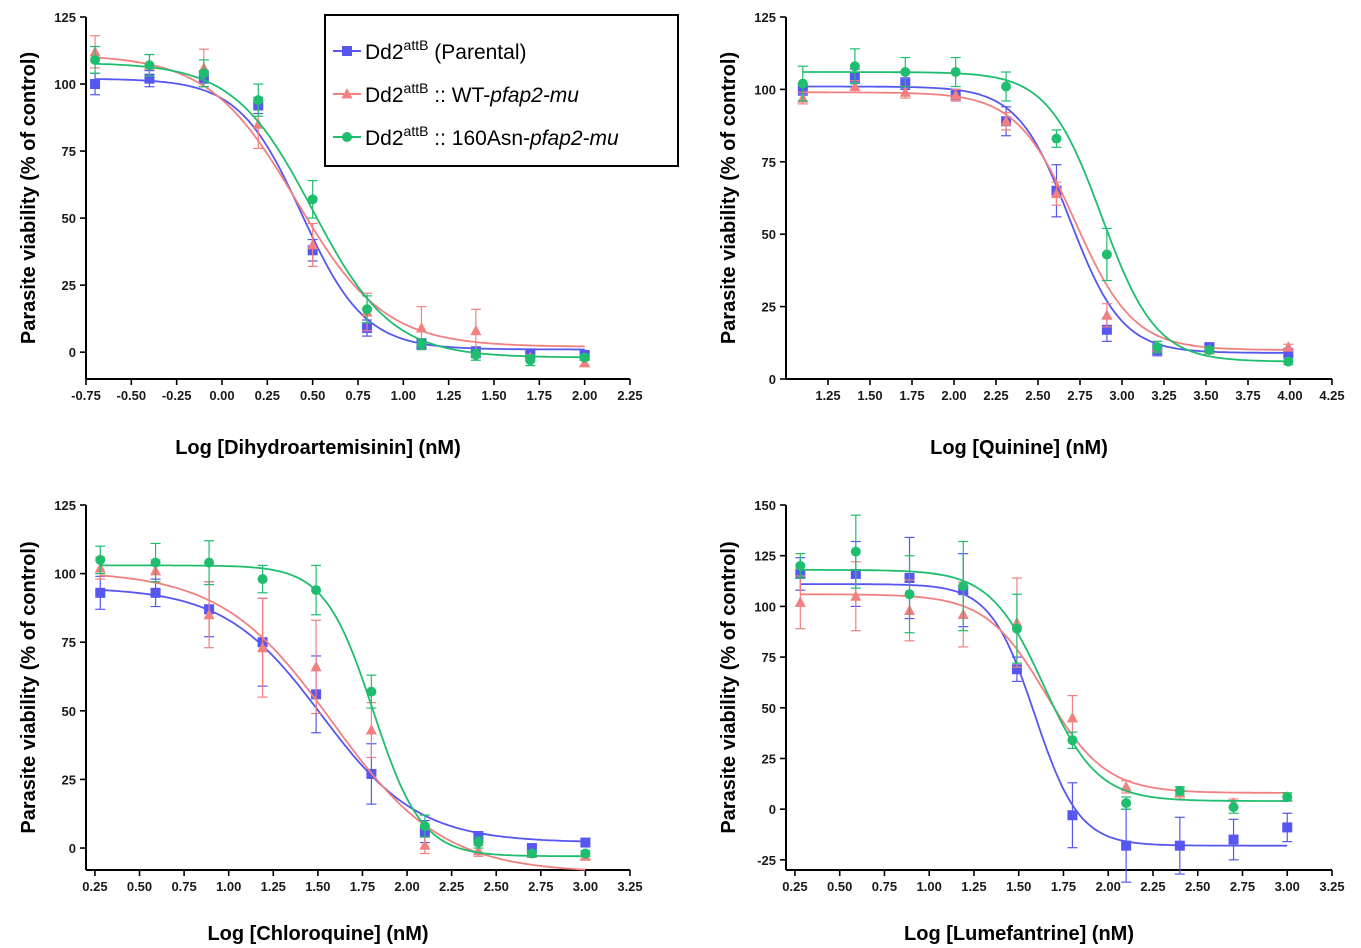  I want to click on legend-italic-text: pfap2-mu, so click(574, 138).